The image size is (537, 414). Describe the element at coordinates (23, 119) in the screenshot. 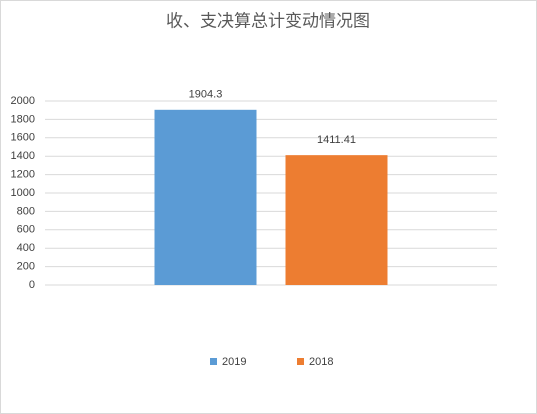

I see `y-tick-label: 1800` at that location.